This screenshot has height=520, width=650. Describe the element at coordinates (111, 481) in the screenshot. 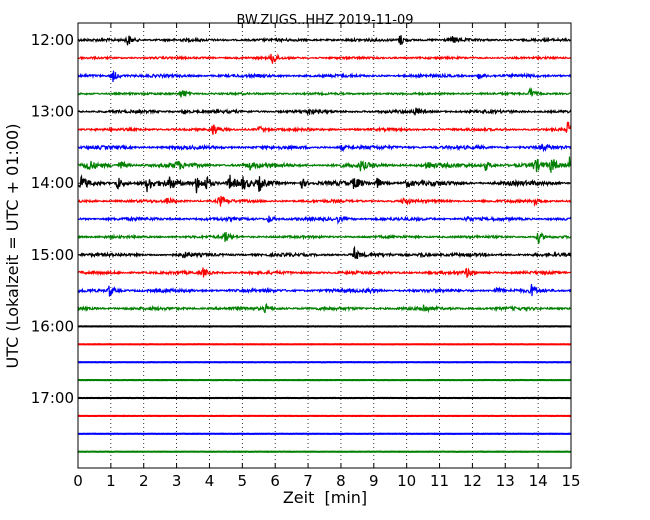

I see `x-tick-label: 1` at that location.